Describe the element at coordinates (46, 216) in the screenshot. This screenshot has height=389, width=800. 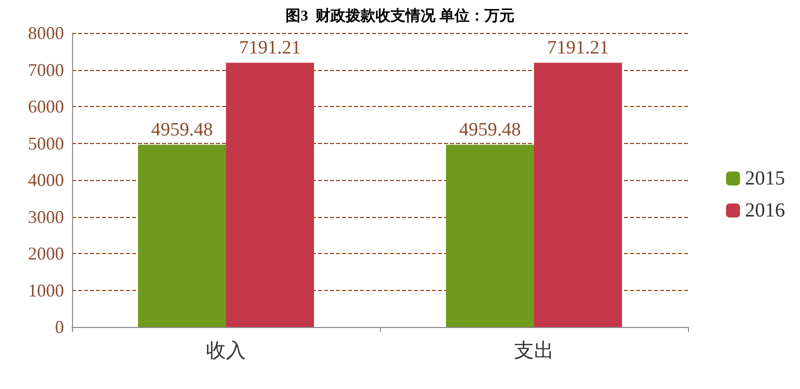
I see `y-tick-label: 3000` at that location.